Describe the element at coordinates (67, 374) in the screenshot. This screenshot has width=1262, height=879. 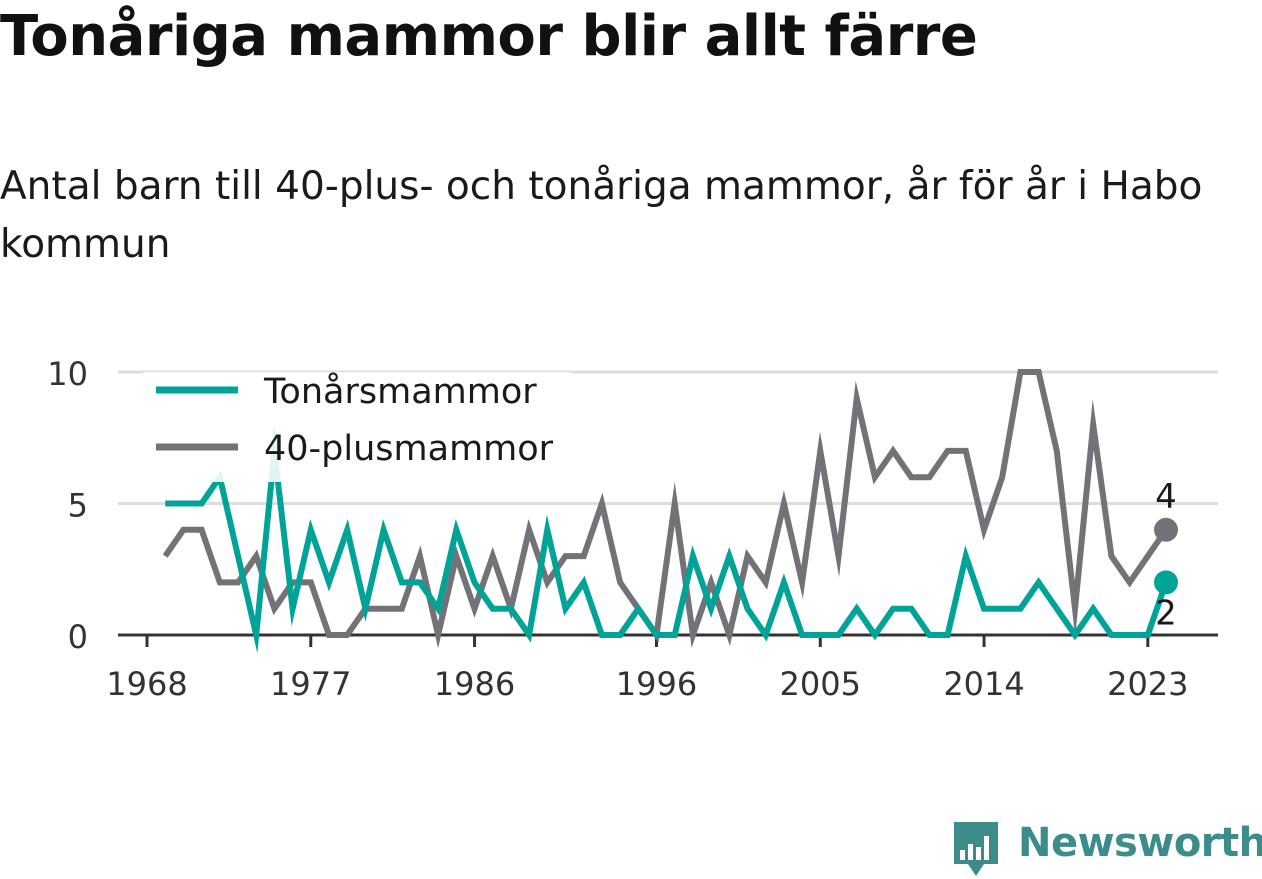
I see `y-tick-label: 10` at that location.